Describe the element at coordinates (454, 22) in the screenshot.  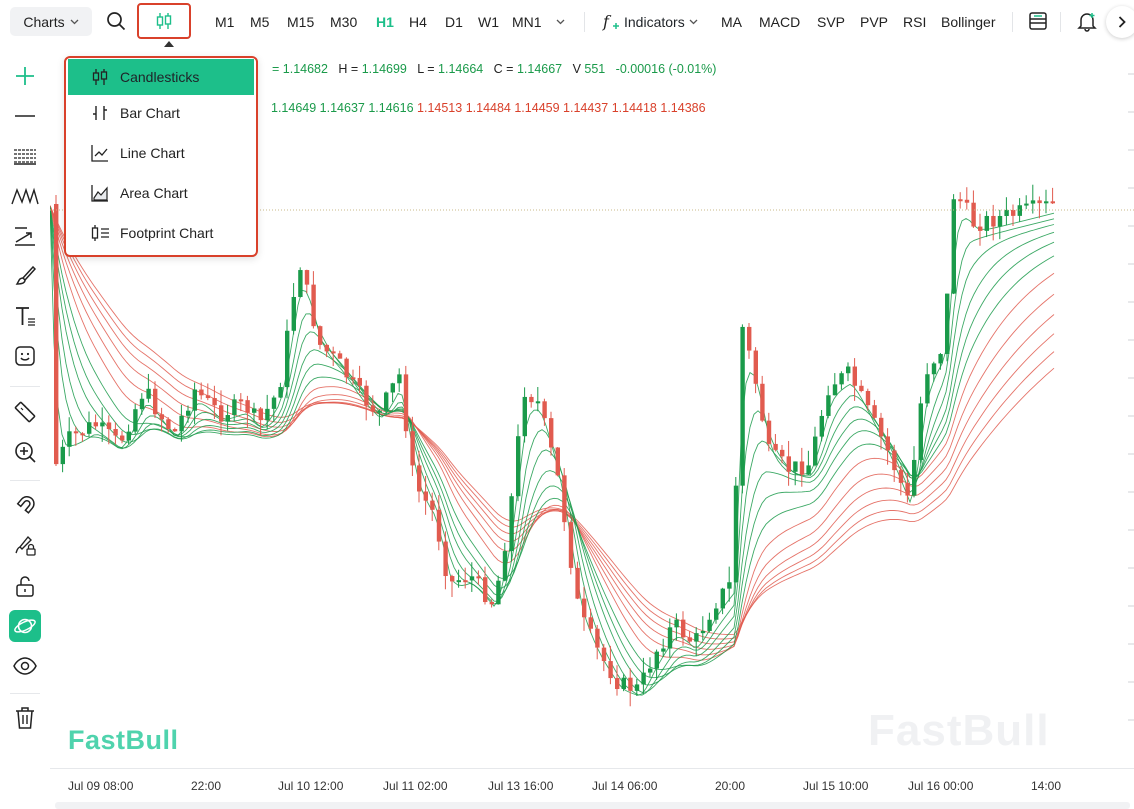
I see `timeframe-d1: D1` at that location.